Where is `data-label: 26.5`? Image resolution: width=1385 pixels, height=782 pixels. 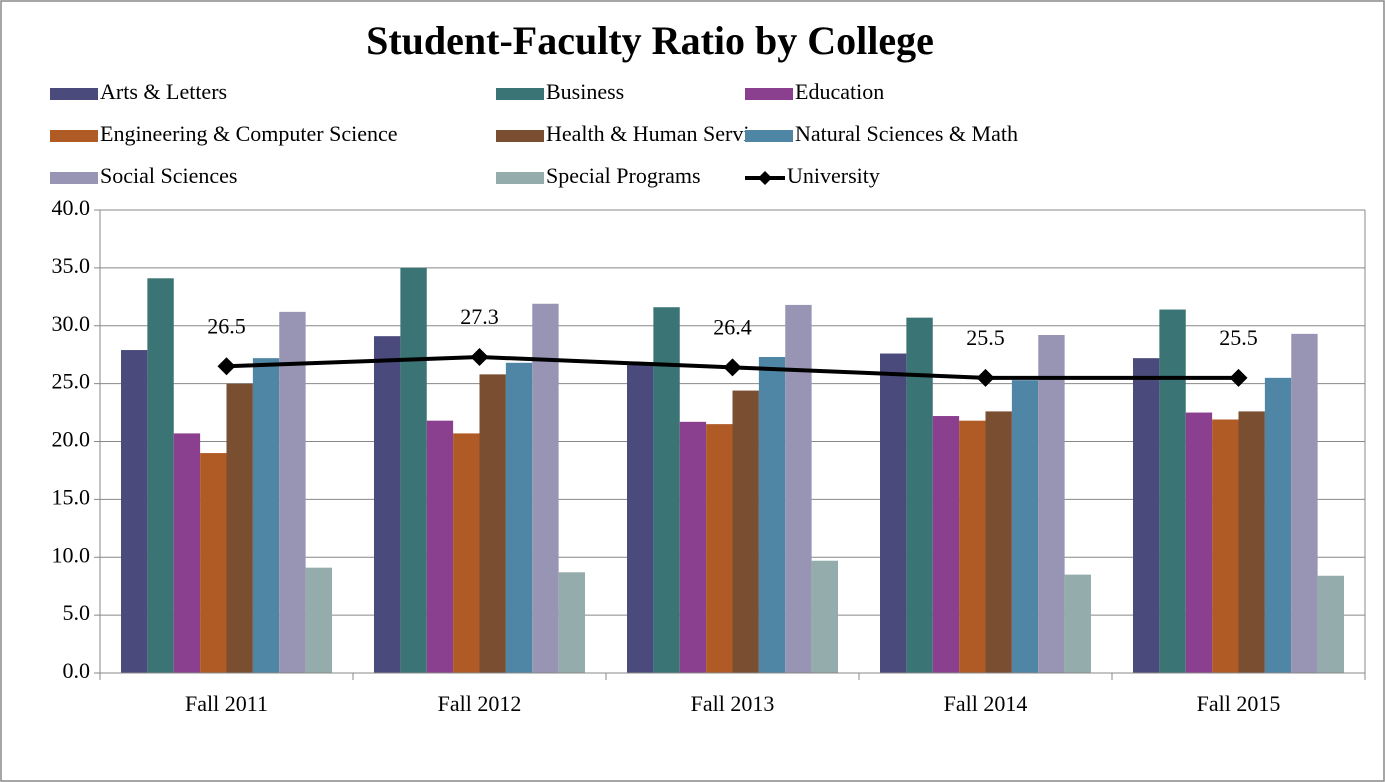
data-label: 26.5 is located at coordinates (226, 325).